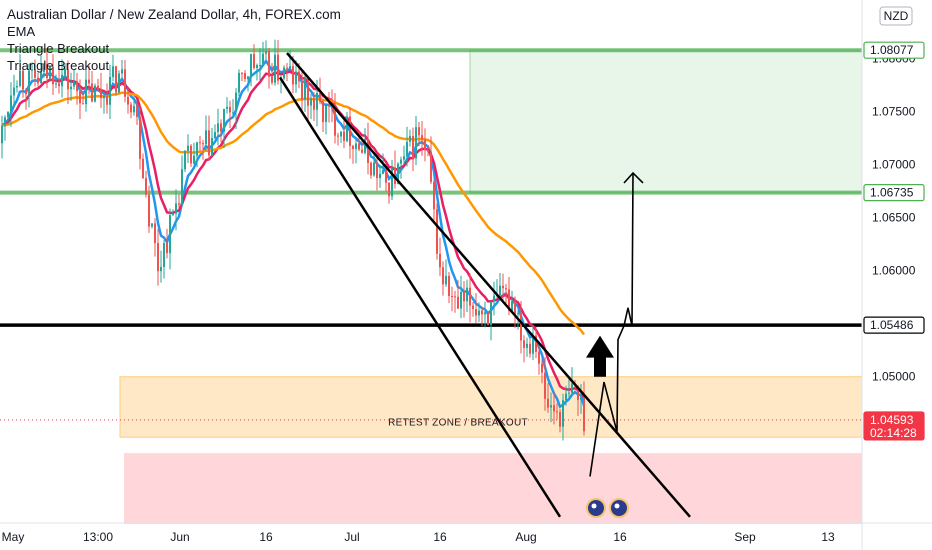 This screenshot has width=932, height=550. What do you see at coordinates (892, 420) in the screenshot?
I see `price-label-current-price-text: 1.04593` at bounding box center [892, 420].